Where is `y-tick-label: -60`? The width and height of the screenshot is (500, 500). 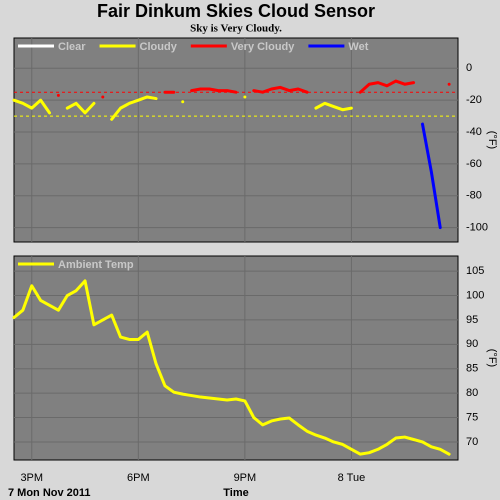
y-tick-label: -60 is located at coordinates (474, 164).